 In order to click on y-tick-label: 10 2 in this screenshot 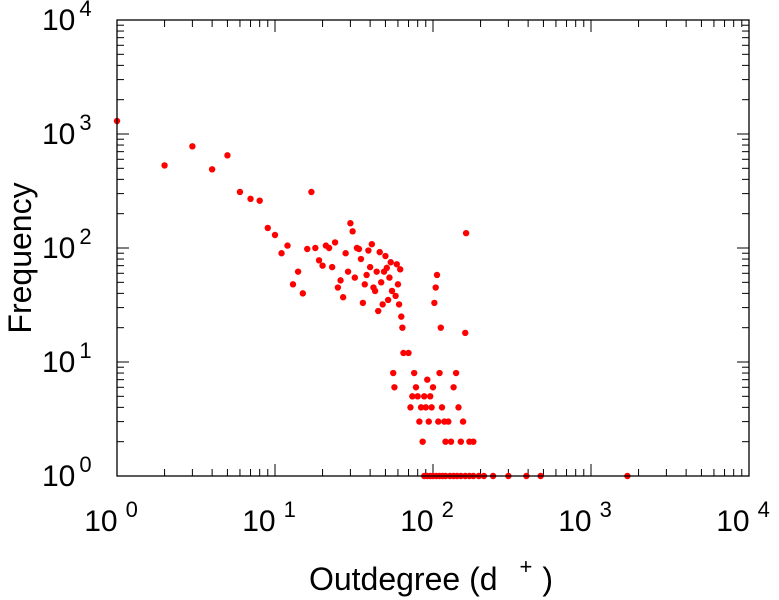, I will do `click(67, 244)`.